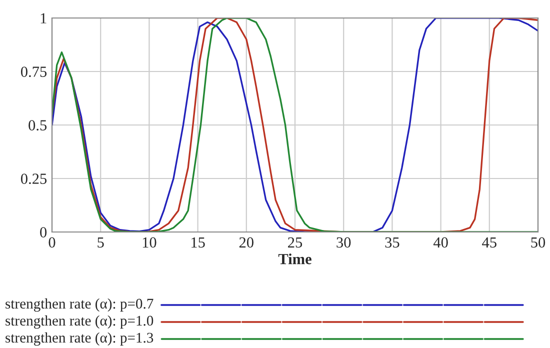 The width and height of the screenshot is (550, 348). What do you see at coordinates (43, 232) in the screenshot?
I see `y-tick-label: 0` at bounding box center [43, 232].